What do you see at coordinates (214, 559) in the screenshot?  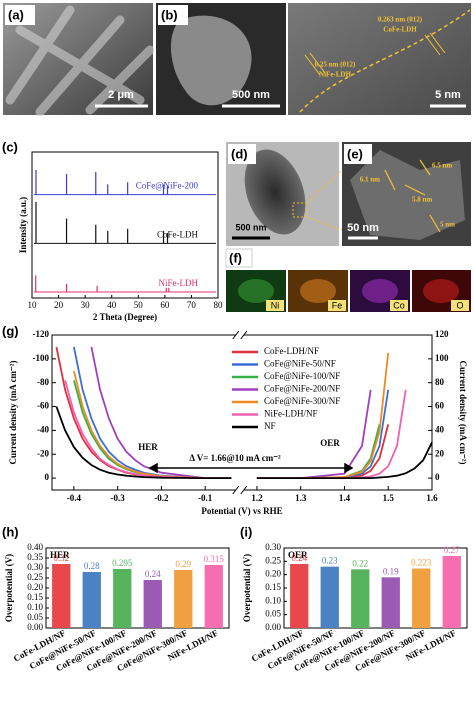 I see `value-label: 0.315` at bounding box center [214, 559].